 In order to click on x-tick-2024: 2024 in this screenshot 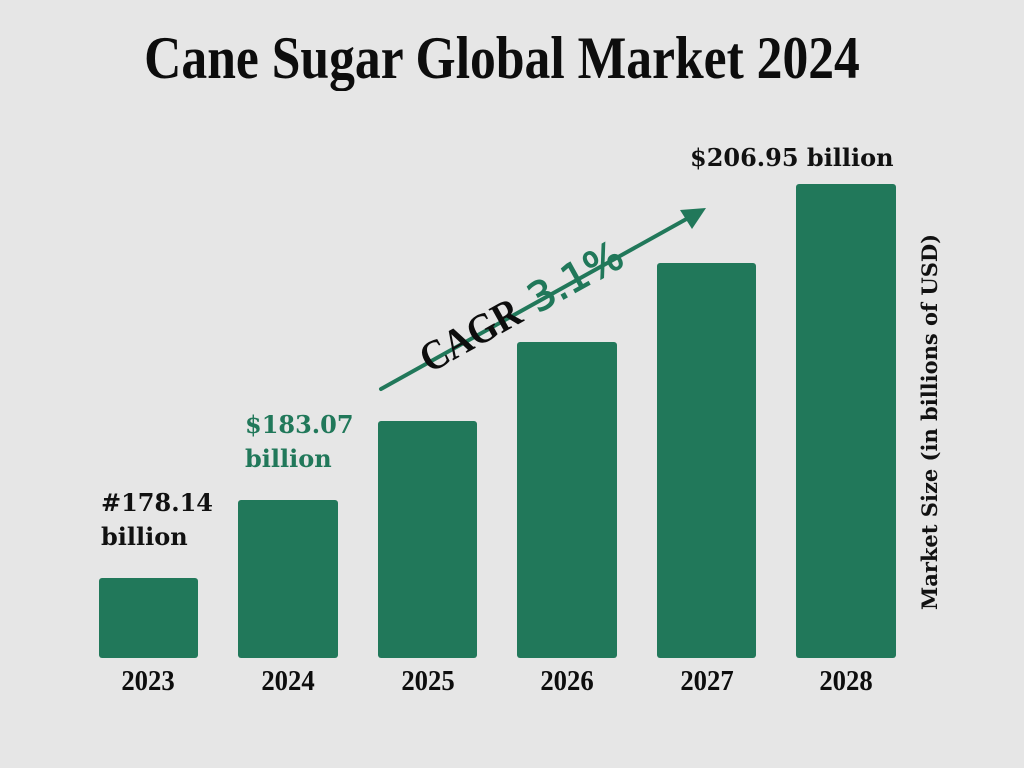, I will do `click(288, 681)`.